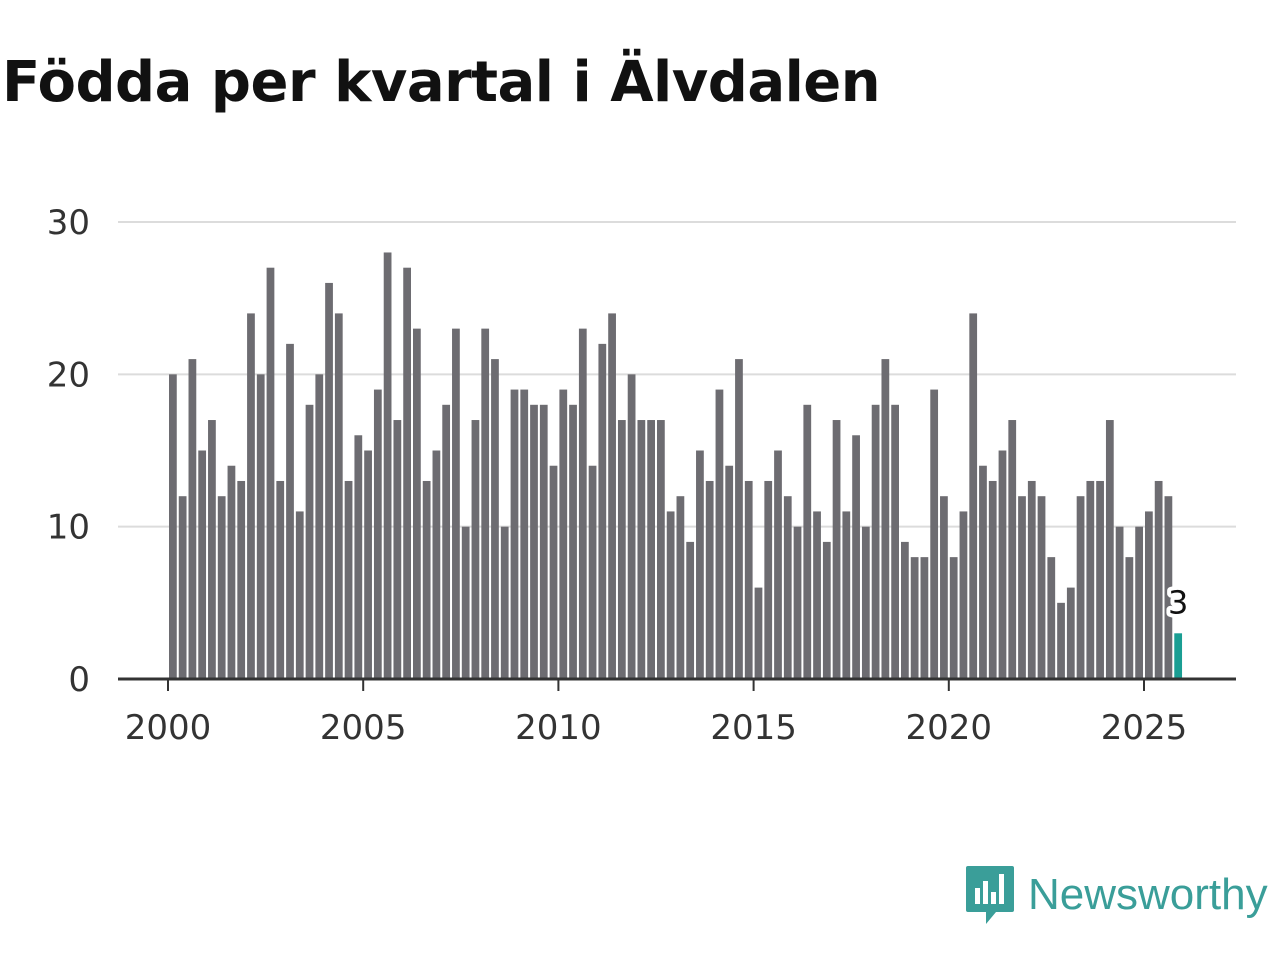  Describe the element at coordinates (753, 728) in the screenshot. I see `x-tick-label-2015: 2015` at that location.